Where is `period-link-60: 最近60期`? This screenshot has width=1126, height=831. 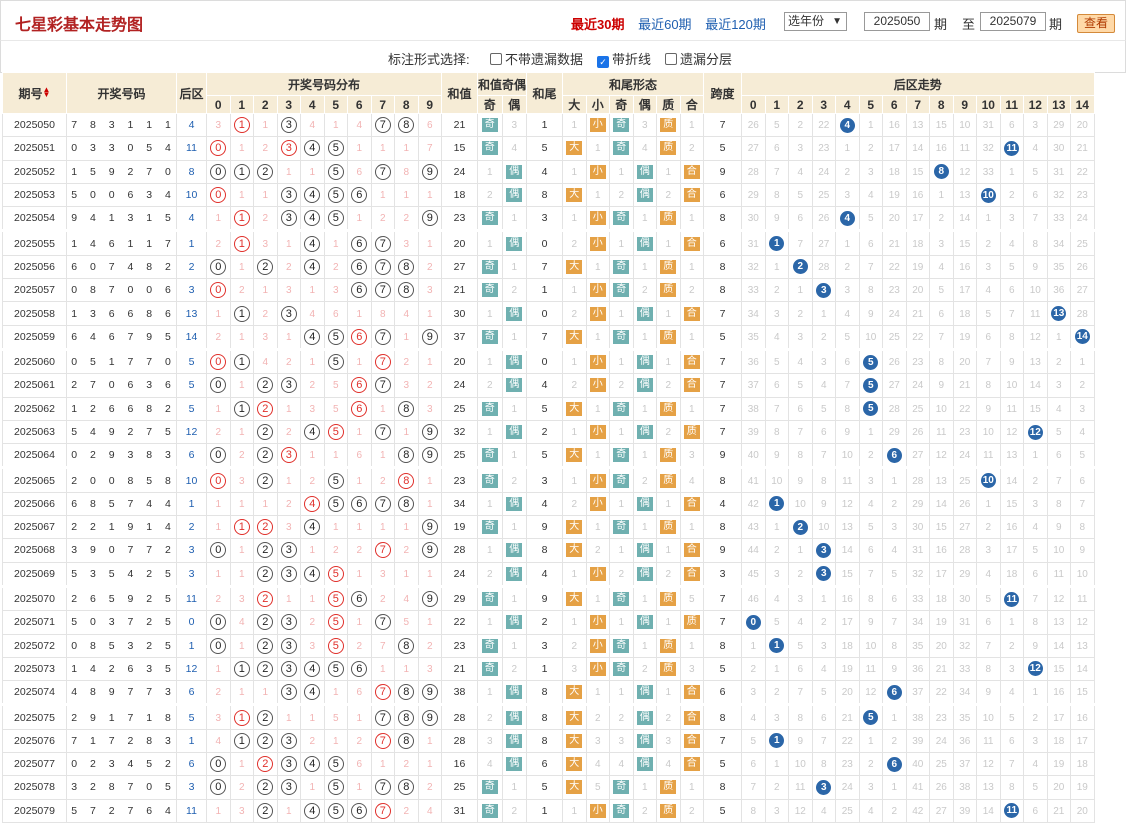
period-link-60: 最近60期 is located at coordinates (665, 24).